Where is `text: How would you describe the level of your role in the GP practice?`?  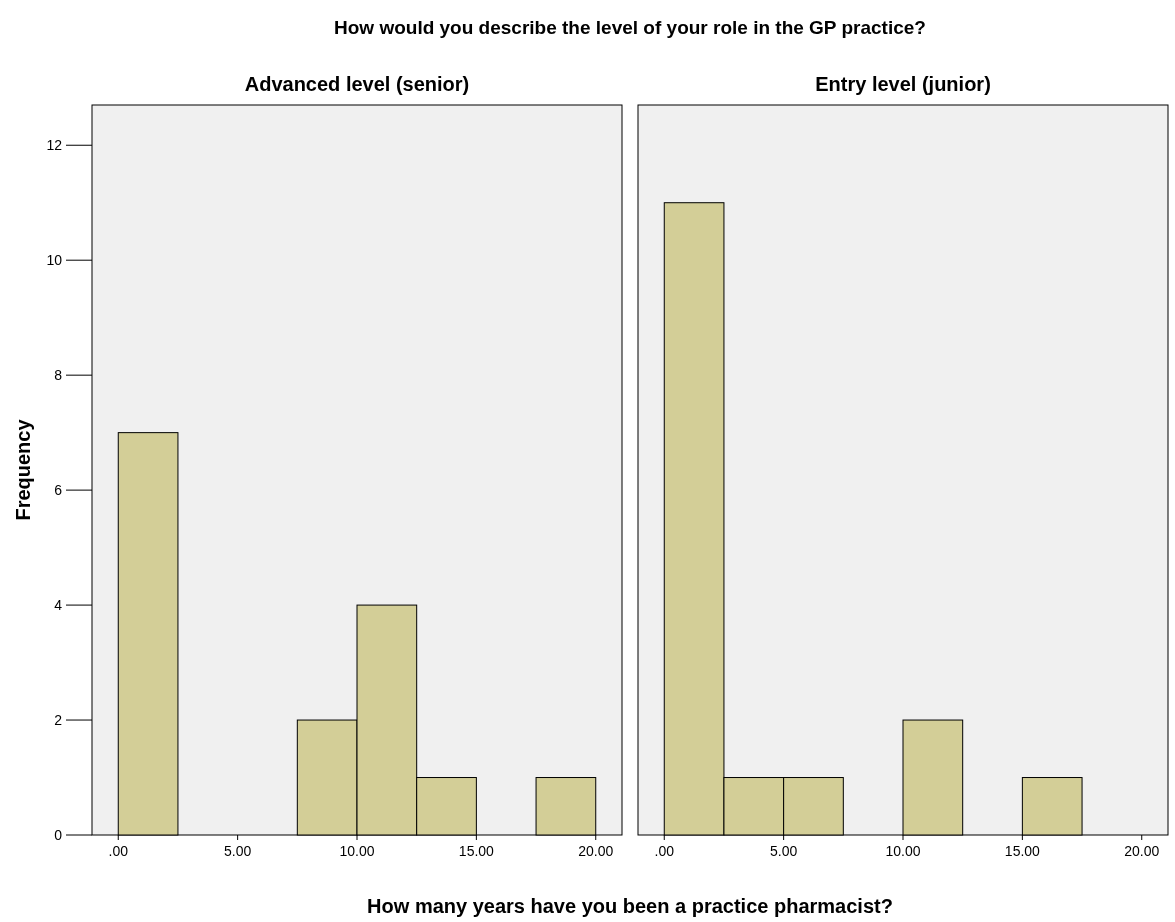 text: How would you describe the level of your role in the GP practice? is located at coordinates (630, 27).